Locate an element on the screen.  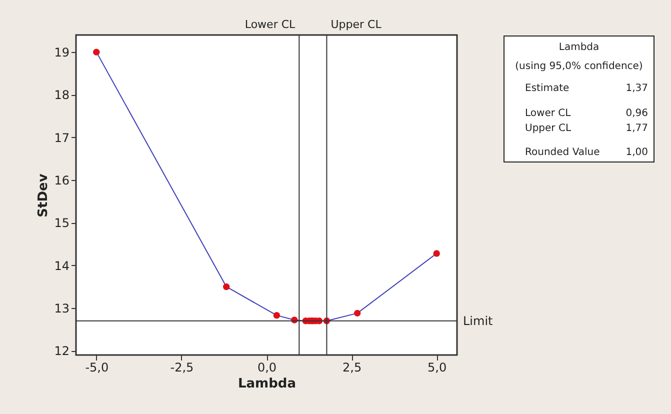
ref-line-label: Limit is located at coordinates (478, 321).